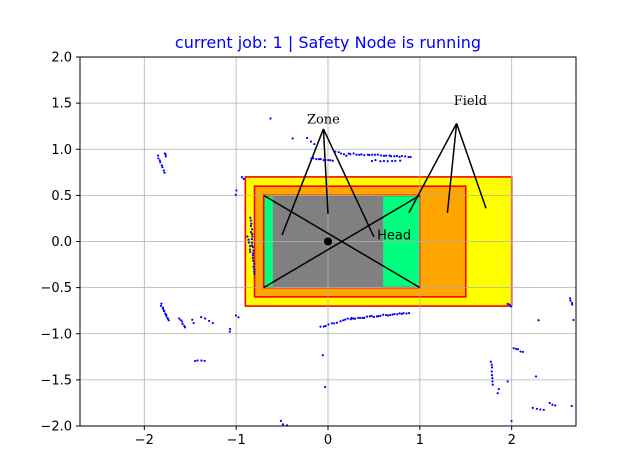 The image size is (635, 464). I want to click on zone-cross-line, so click(342, 241).